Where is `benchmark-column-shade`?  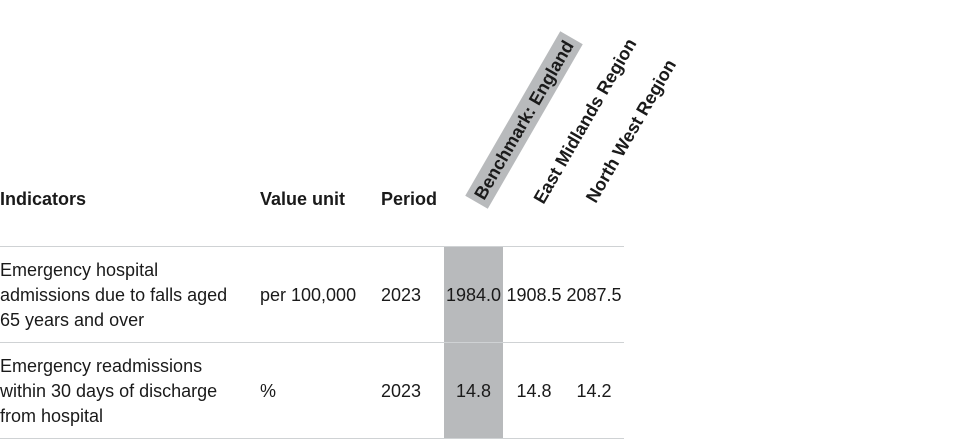
benchmark-column-shade is located at coordinates (473, 343).